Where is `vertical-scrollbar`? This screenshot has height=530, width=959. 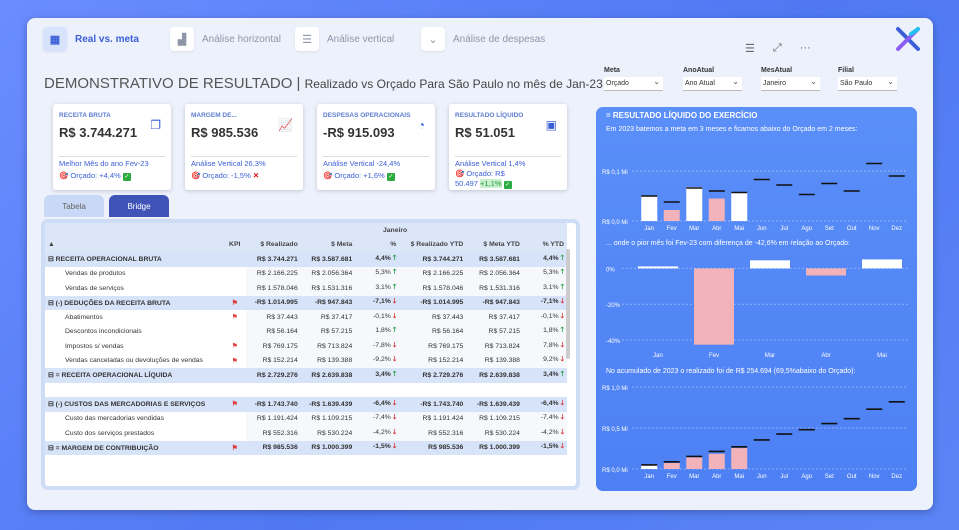
vertical-scrollbar is located at coordinates (568, 304).